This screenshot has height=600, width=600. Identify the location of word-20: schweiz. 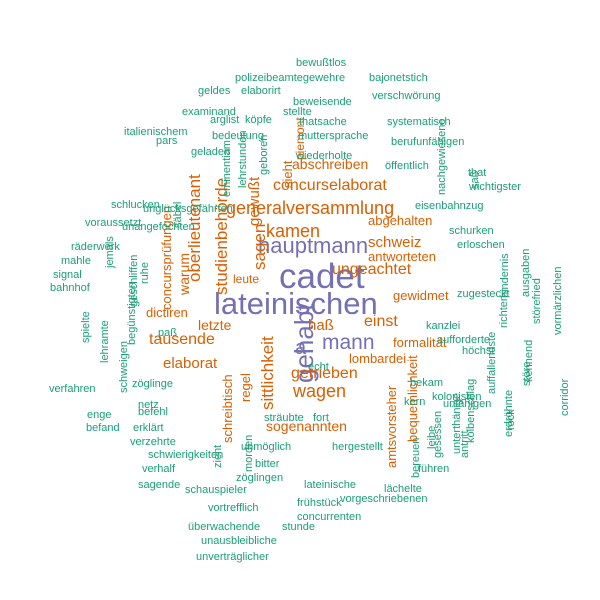
(395, 242).